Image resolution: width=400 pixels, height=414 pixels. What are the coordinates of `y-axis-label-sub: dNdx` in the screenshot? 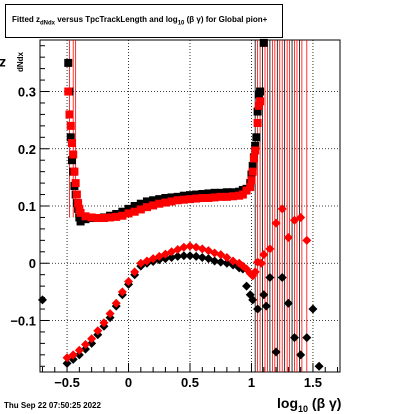 It's located at (20, 62).